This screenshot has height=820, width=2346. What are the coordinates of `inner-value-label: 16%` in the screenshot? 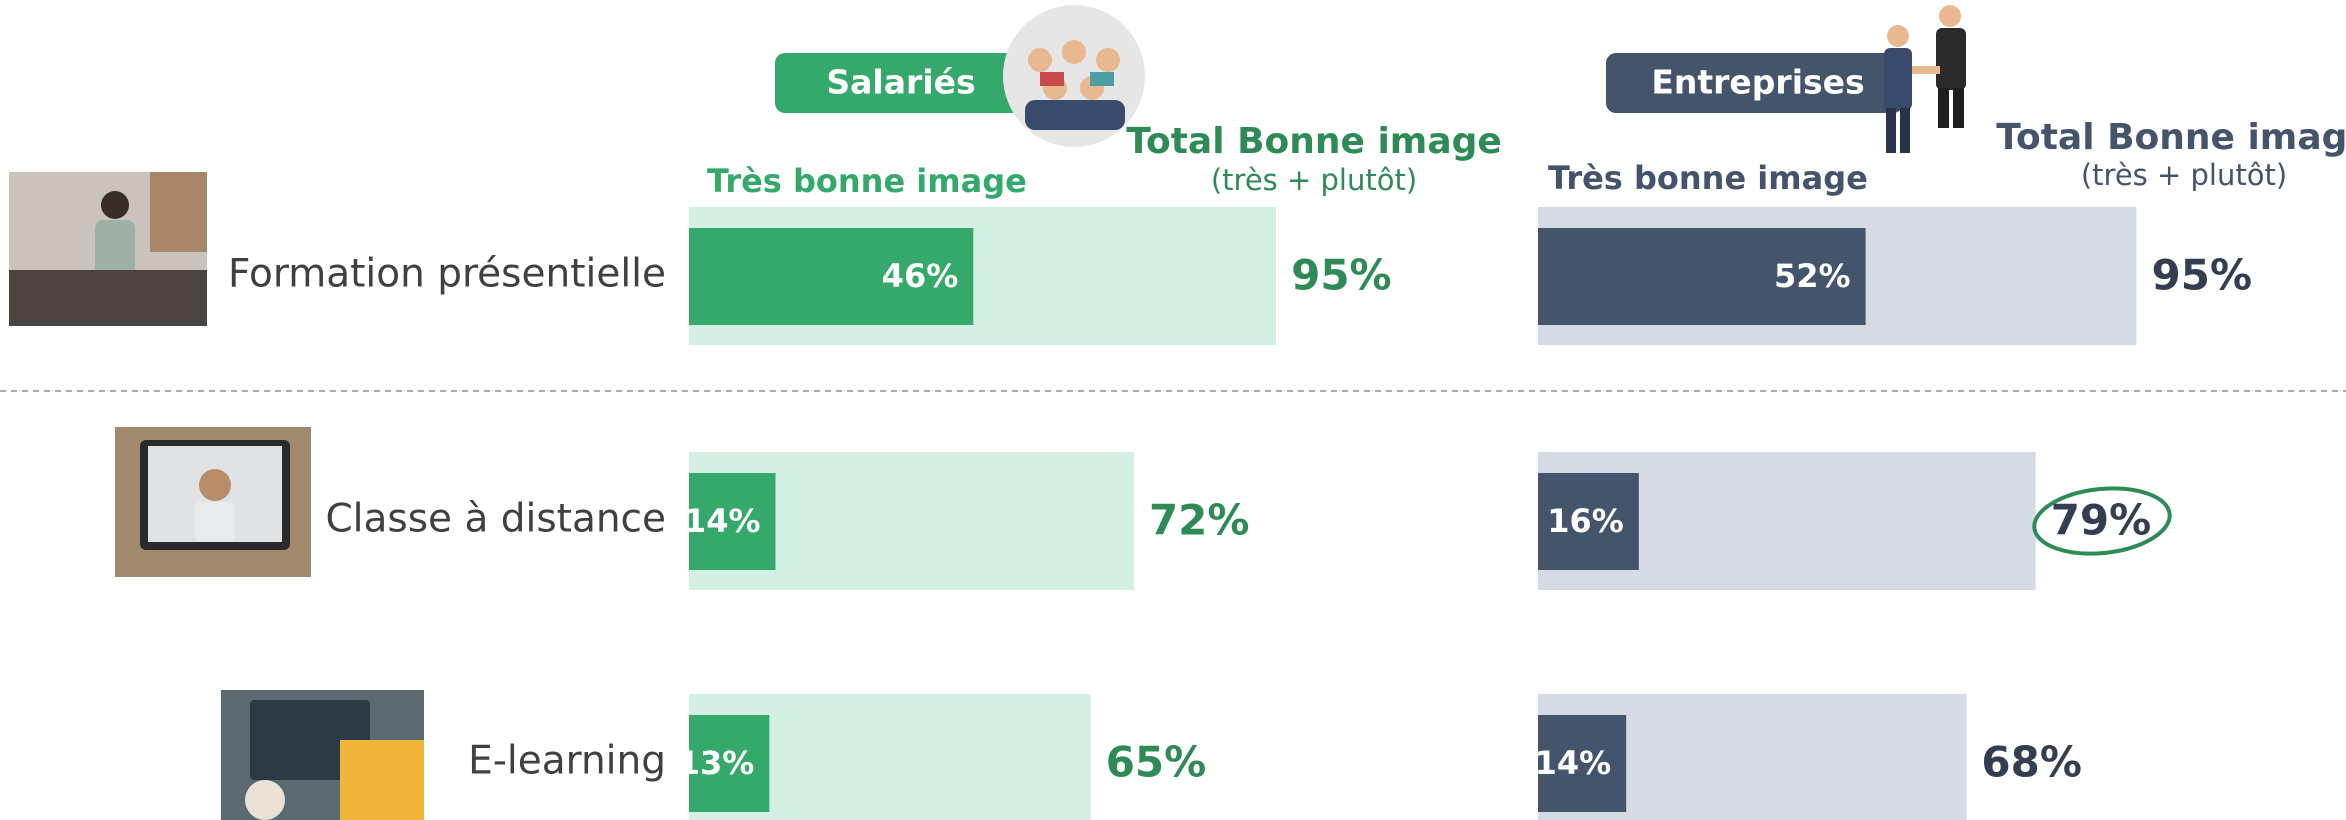 It's located at (1585, 521).